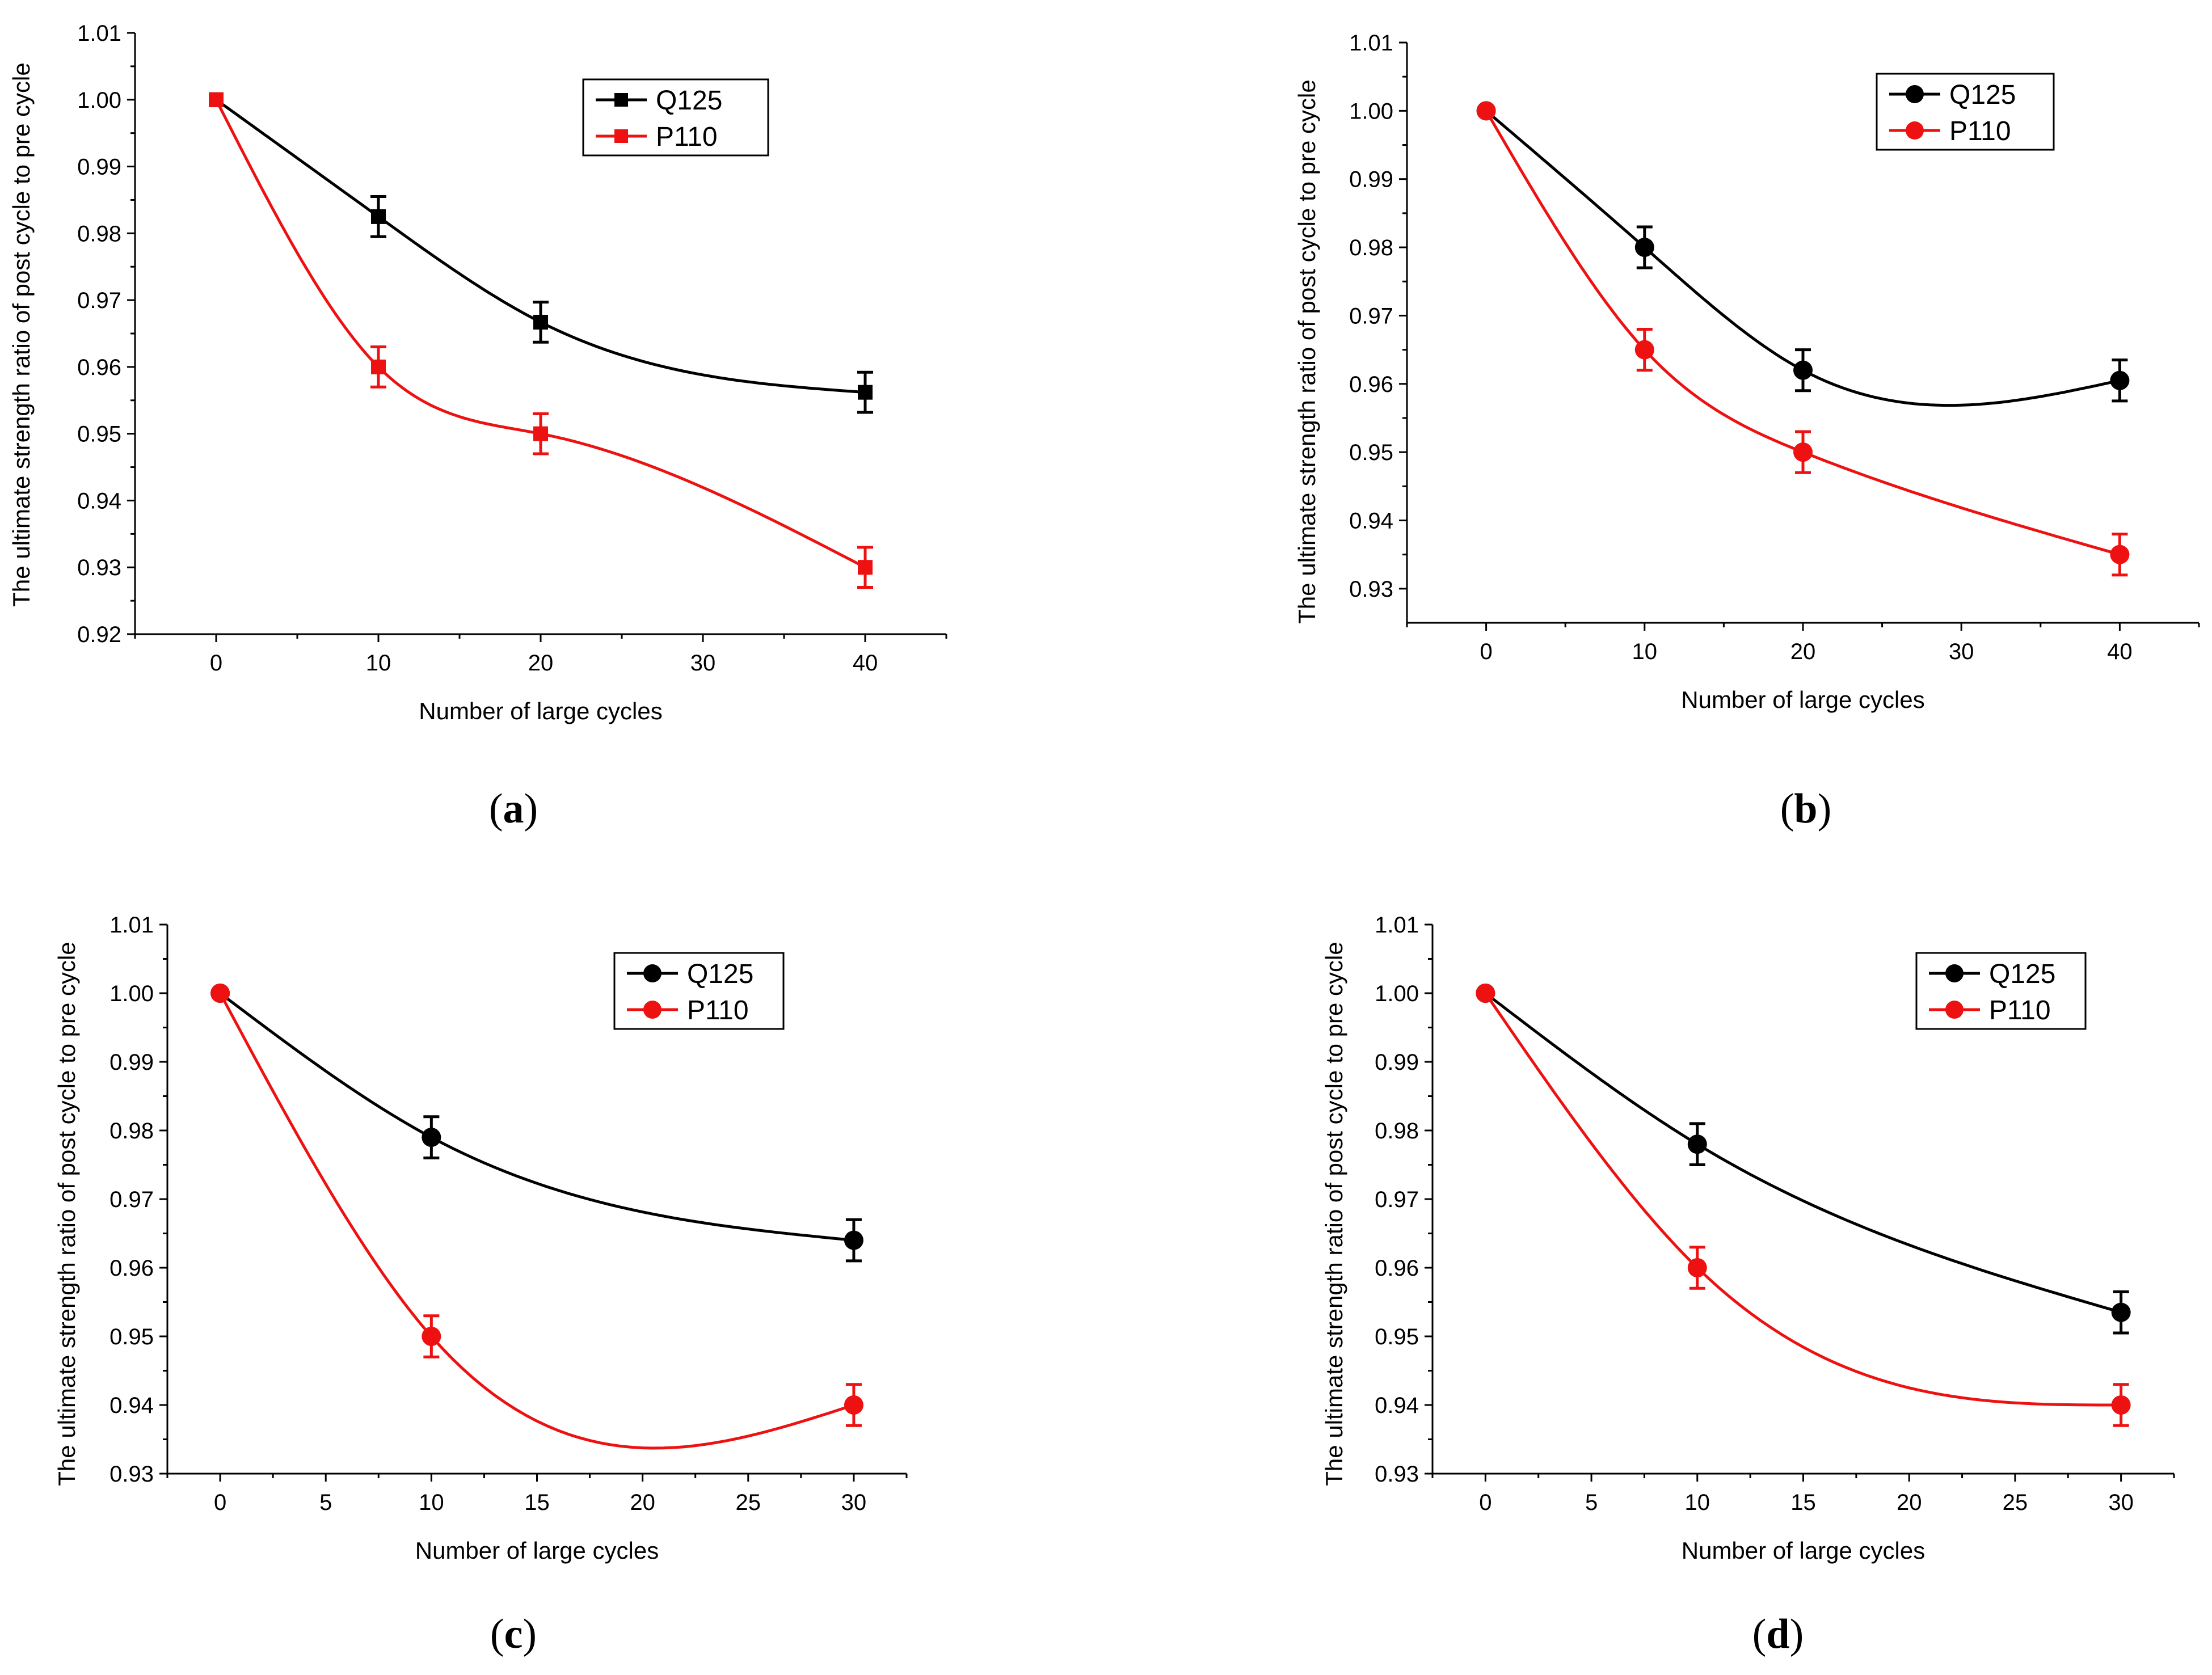 Image resolution: width=2212 pixels, height=1675 pixels. Describe the element at coordinates (1397, 1062) in the screenshot. I see `y-tick-label: 0.99` at that location.